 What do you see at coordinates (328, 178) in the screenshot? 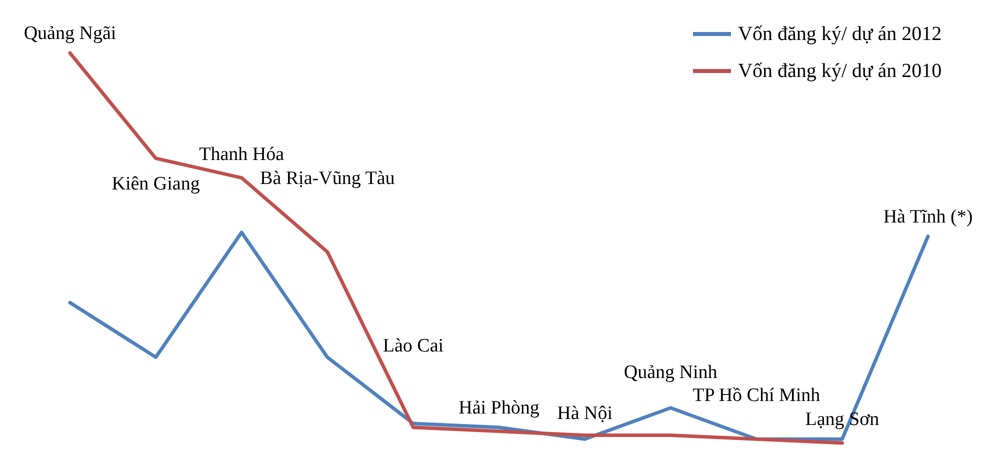
I see `x-tick-label: Bà Rịa-Vũng Tàu` at bounding box center [328, 178].